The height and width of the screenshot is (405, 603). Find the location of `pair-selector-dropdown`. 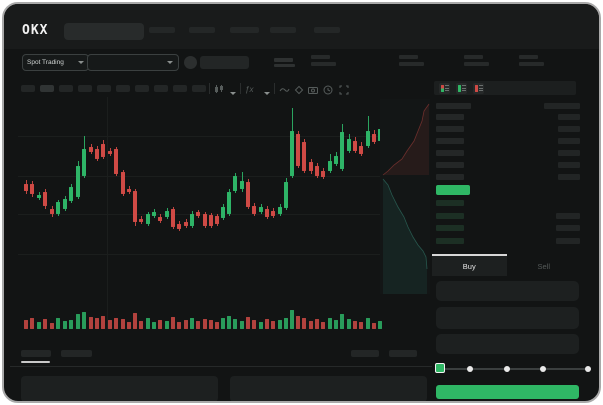

pair-selector-dropdown is located at coordinates (133, 62).